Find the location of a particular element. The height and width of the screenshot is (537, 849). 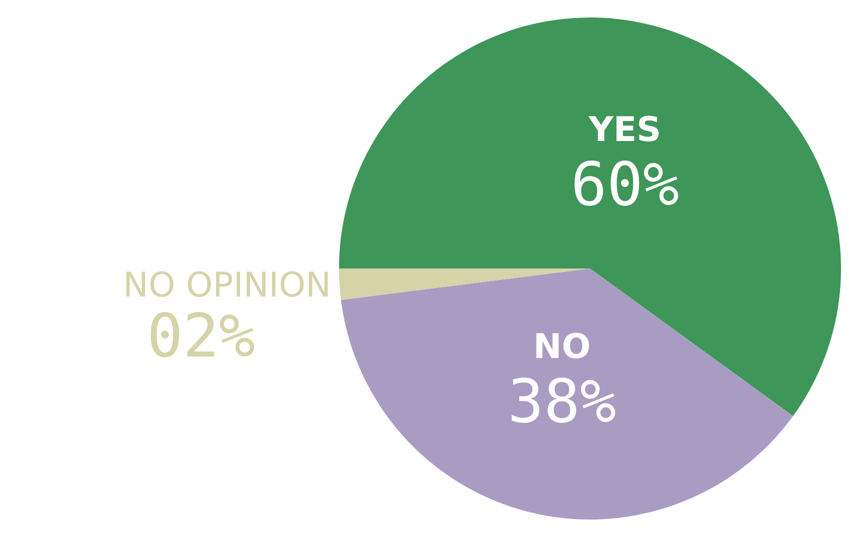

data-label: 38% is located at coordinates (562, 401).